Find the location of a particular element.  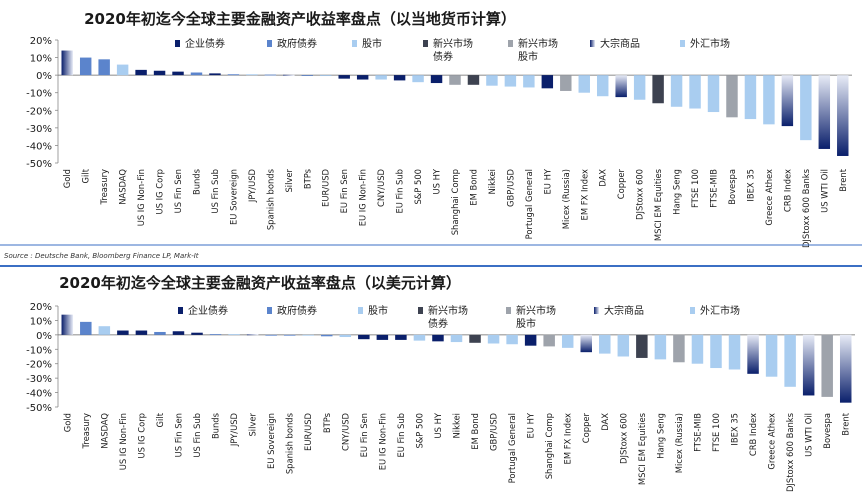

y-tick-label: 10% is located at coordinates (41, 321).